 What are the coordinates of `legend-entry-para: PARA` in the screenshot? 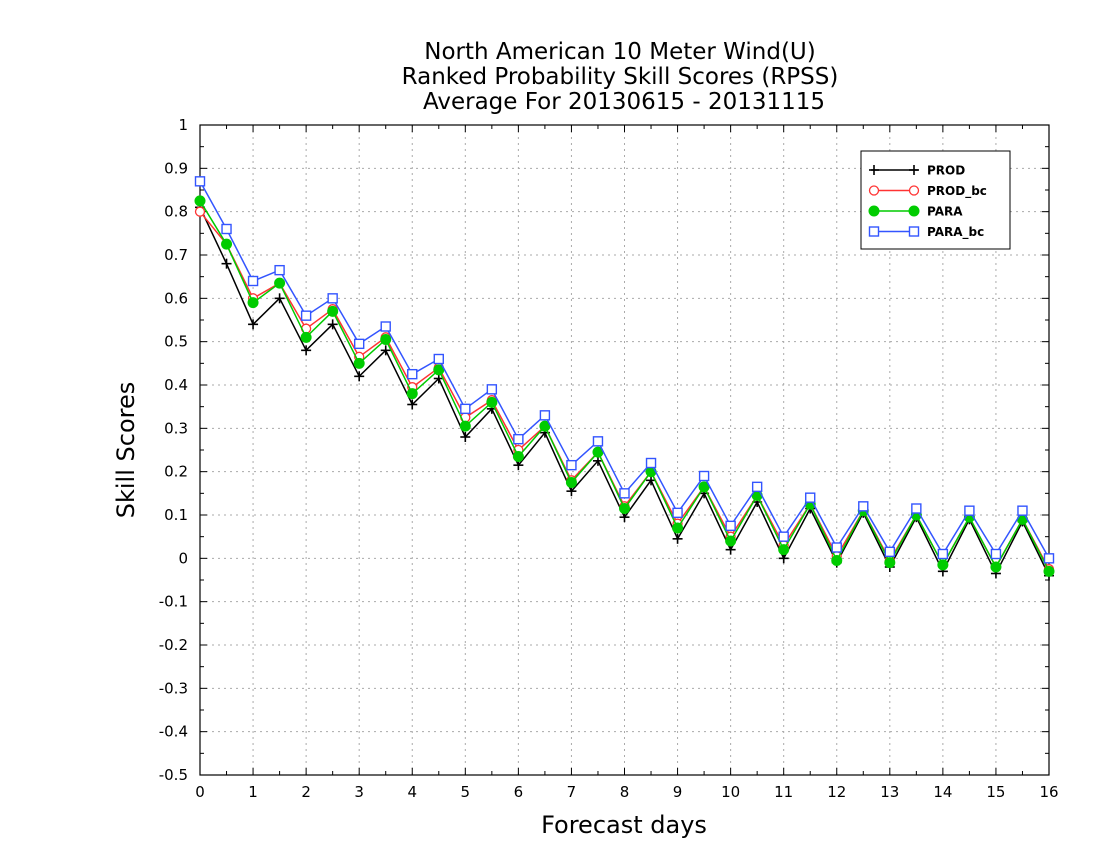 It's located at (915, 212).